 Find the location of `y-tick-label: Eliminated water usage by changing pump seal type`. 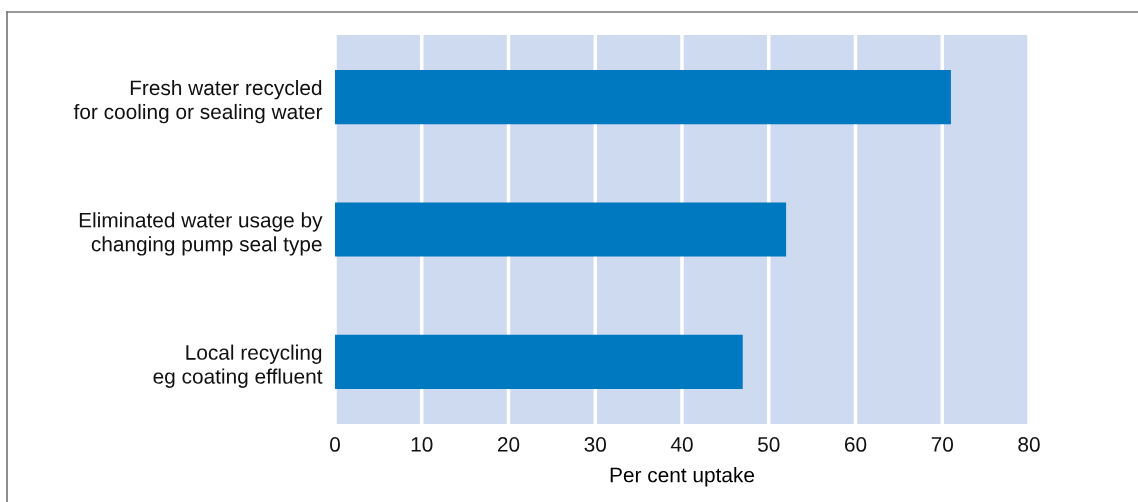

y-tick-label: Eliminated water usage by changing pump seal type is located at coordinates (201, 234).